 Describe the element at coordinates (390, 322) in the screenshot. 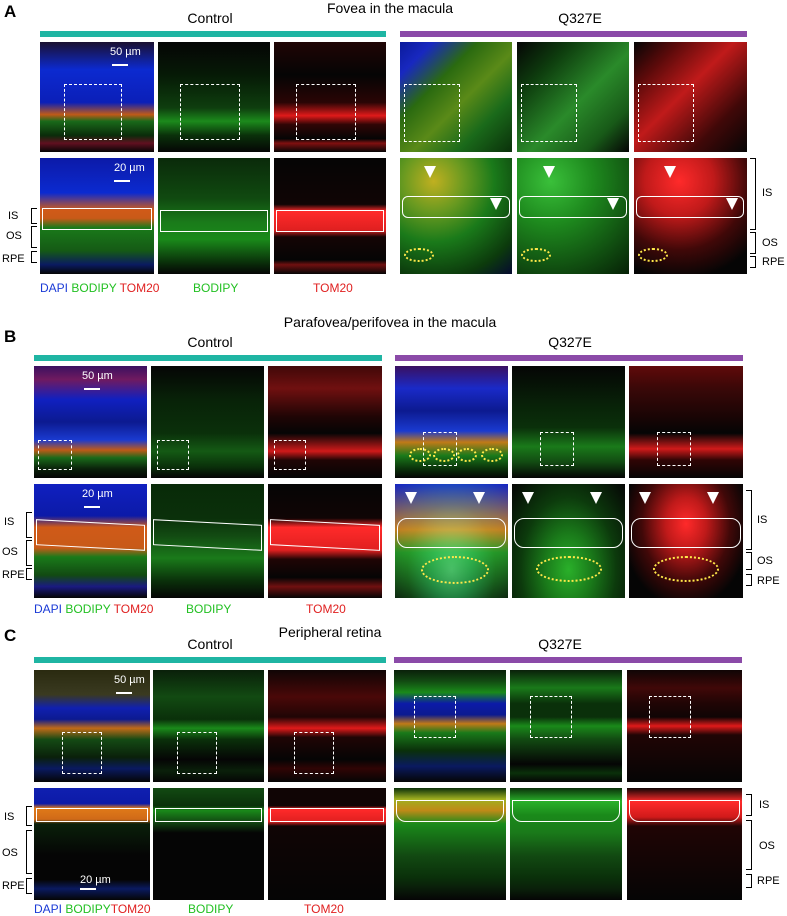

I see `panel-b-title: Parafovea/perifovea in the macula` at that location.